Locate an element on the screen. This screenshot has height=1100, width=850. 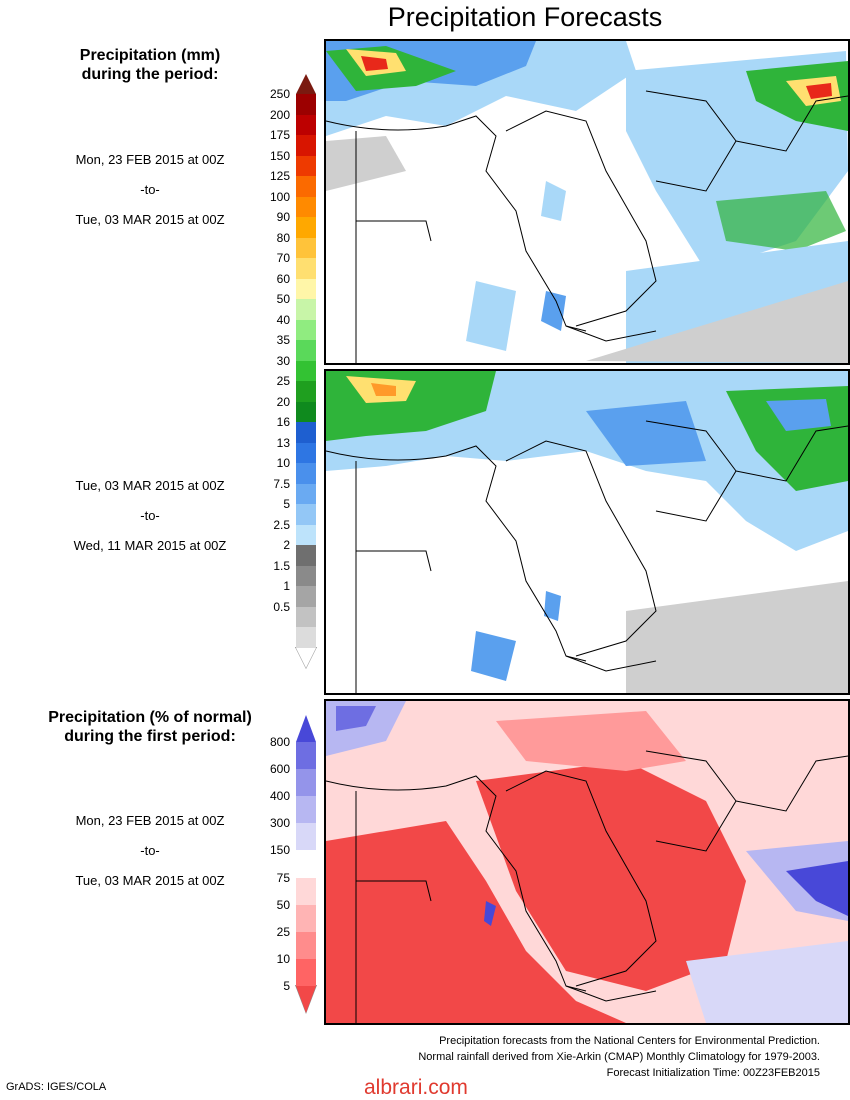
period1-end: Tue, 03 MAR 2015 at 00Z is located at coordinates (150, 219).